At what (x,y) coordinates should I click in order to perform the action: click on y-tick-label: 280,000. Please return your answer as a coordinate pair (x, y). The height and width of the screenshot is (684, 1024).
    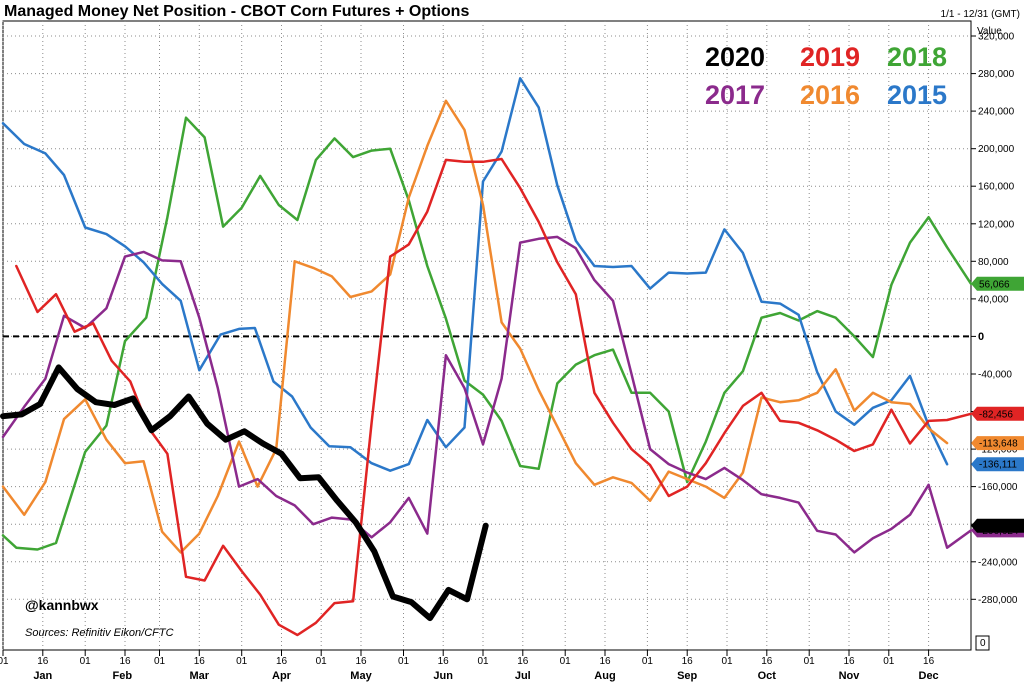
    Looking at the image, I should click on (996, 74).